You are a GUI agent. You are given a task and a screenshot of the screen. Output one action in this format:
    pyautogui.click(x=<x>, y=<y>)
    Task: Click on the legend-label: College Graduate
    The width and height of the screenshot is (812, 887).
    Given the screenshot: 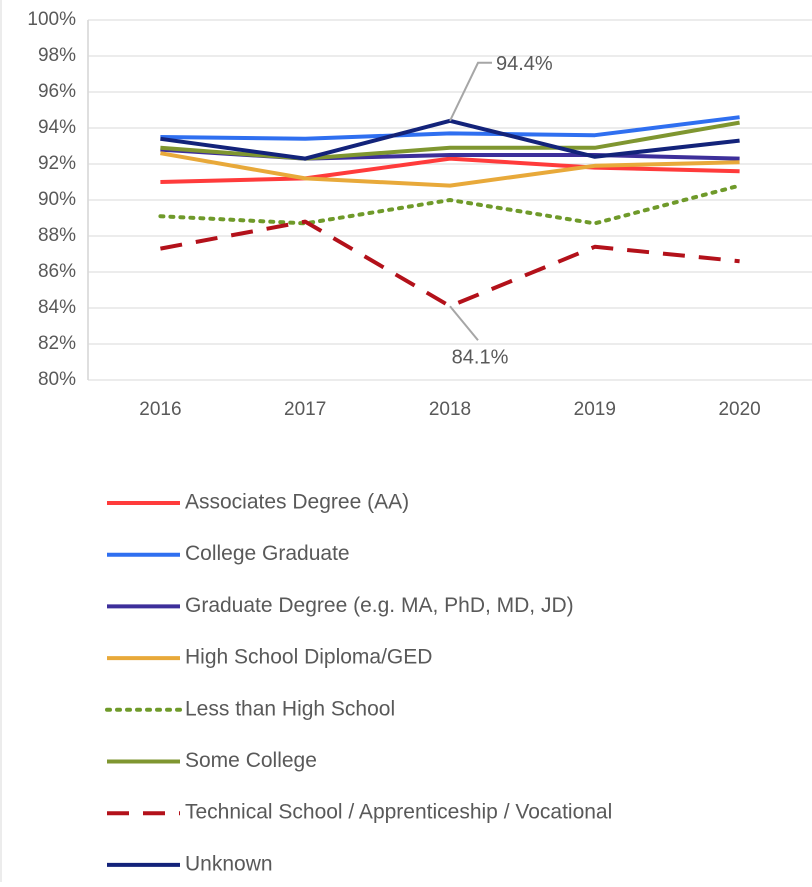 What is the action you would take?
    pyautogui.click(x=267, y=553)
    